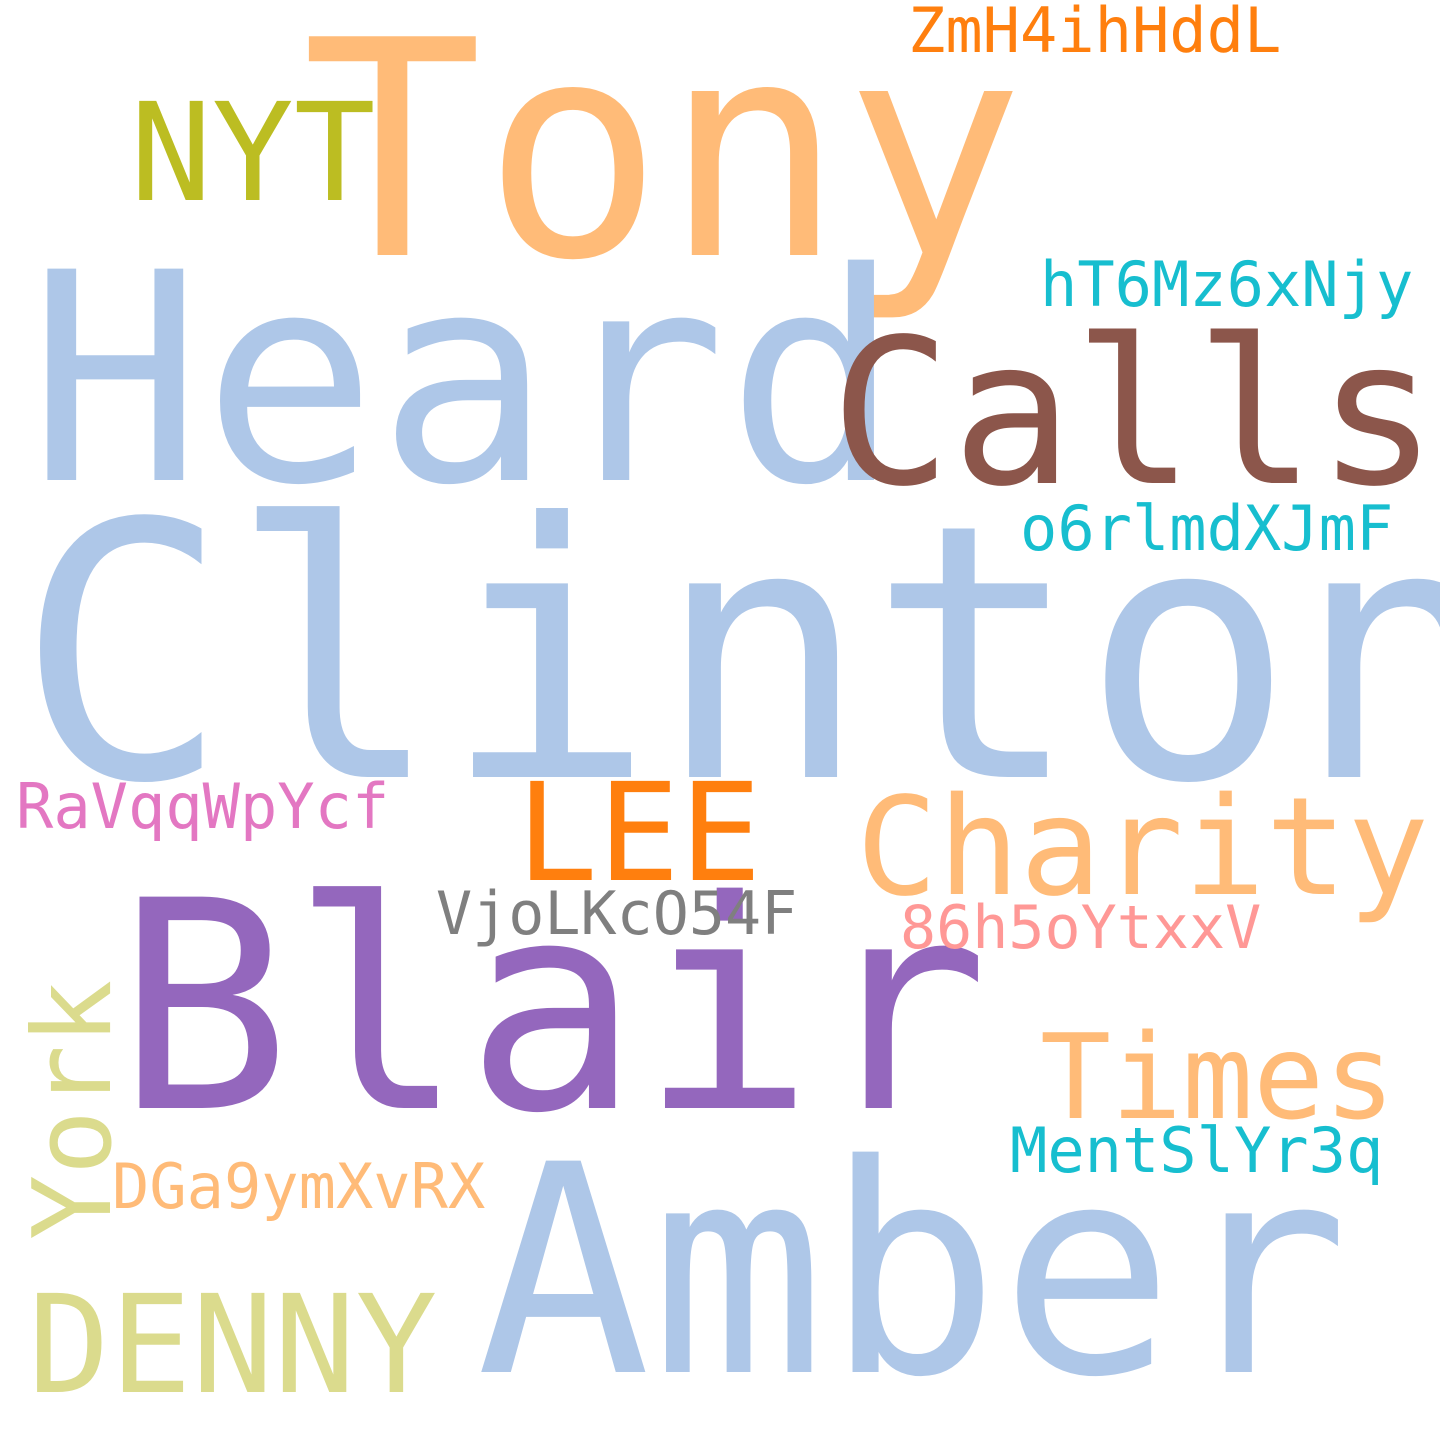  I want to click on word-times: Times, so click(1218, 1077).